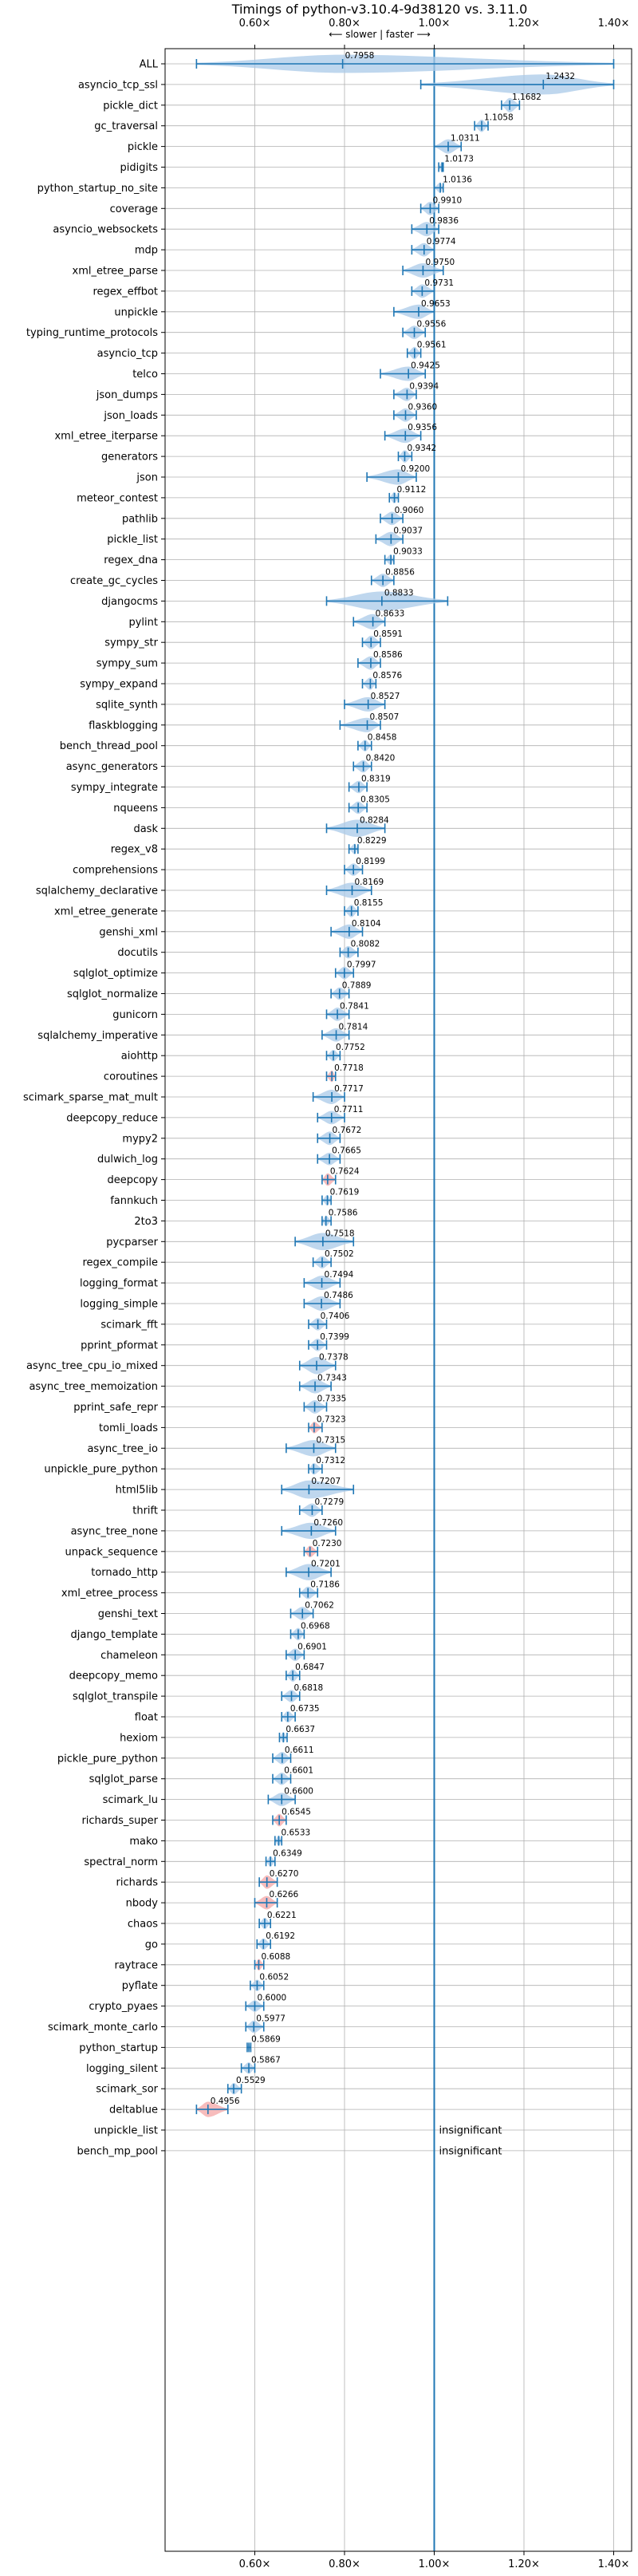 The width and height of the screenshot is (638, 2576). What do you see at coordinates (119, 2048) in the screenshot?
I see `row-label: python_startup` at bounding box center [119, 2048].